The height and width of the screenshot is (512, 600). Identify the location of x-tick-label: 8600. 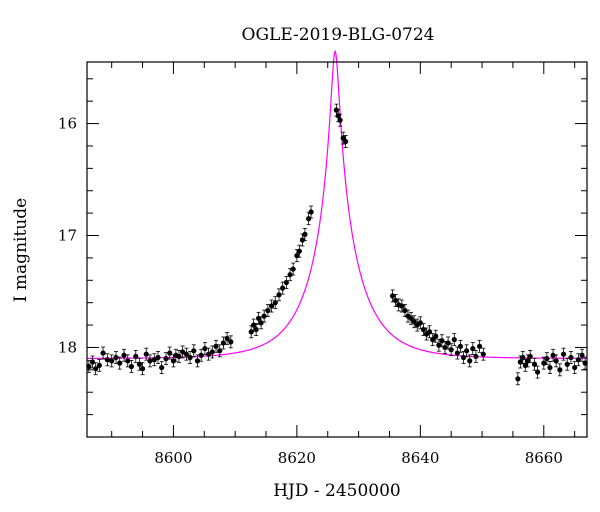
(173, 458).